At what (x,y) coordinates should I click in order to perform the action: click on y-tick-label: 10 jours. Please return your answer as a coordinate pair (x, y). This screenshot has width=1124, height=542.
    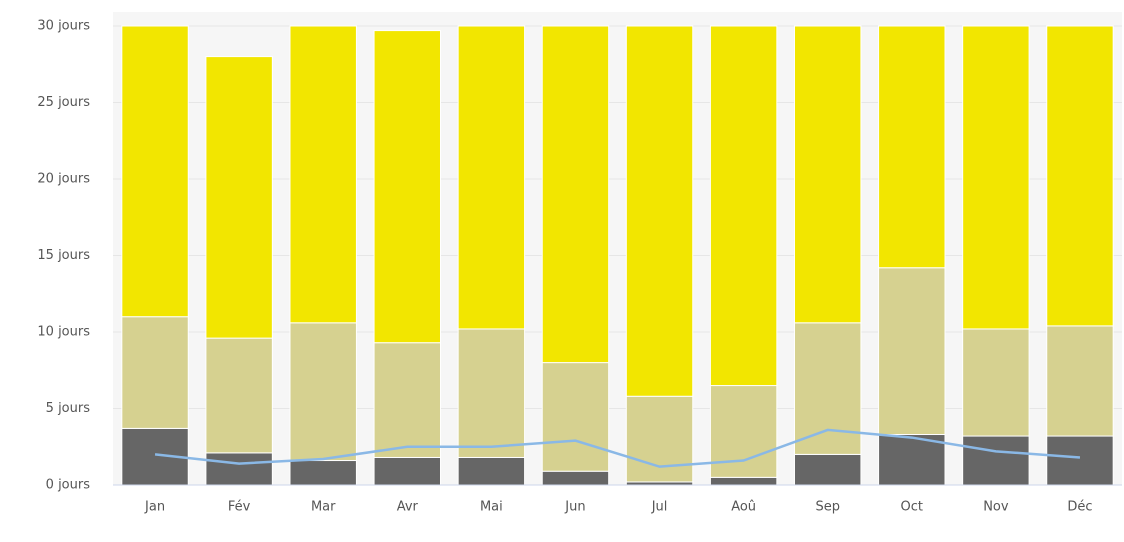
    Looking at the image, I should click on (63, 332).